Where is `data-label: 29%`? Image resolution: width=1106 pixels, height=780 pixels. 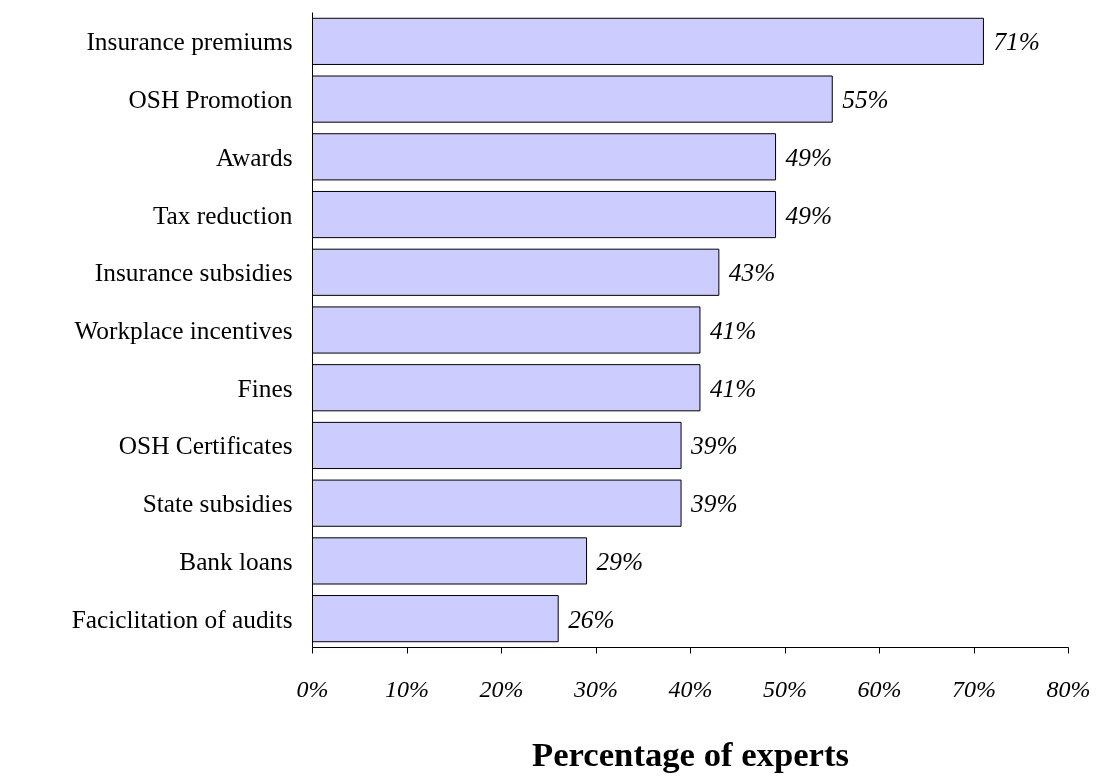
data-label: 29% is located at coordinates (619, 560).